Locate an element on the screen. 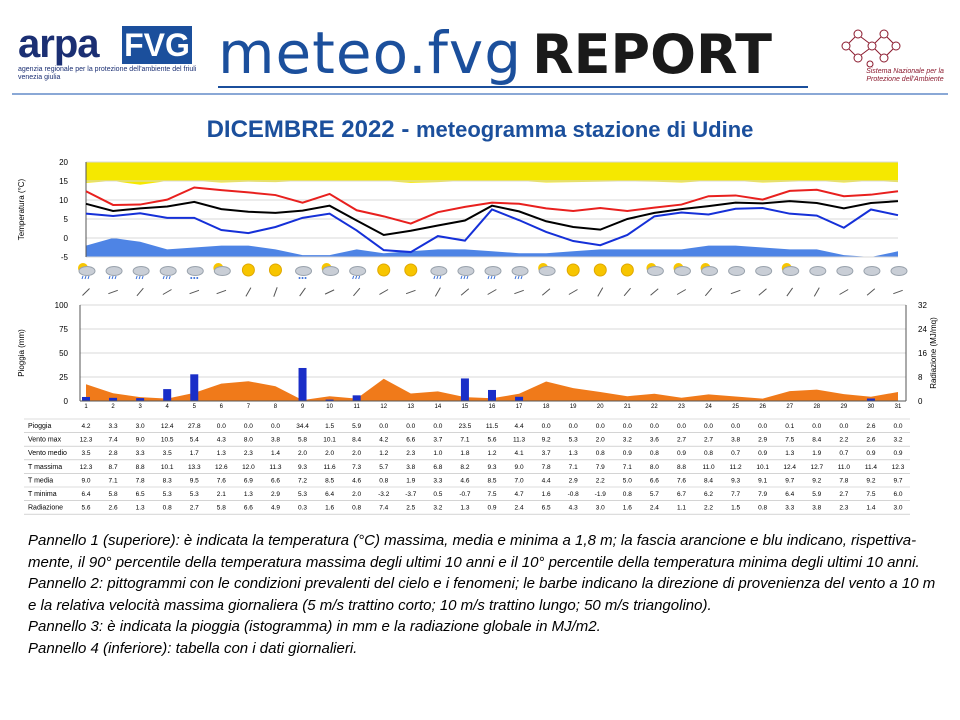 The height and width of the screenshot is (720, 960). temp-y-tick-label: 15 is located at coordinates (63, 181).